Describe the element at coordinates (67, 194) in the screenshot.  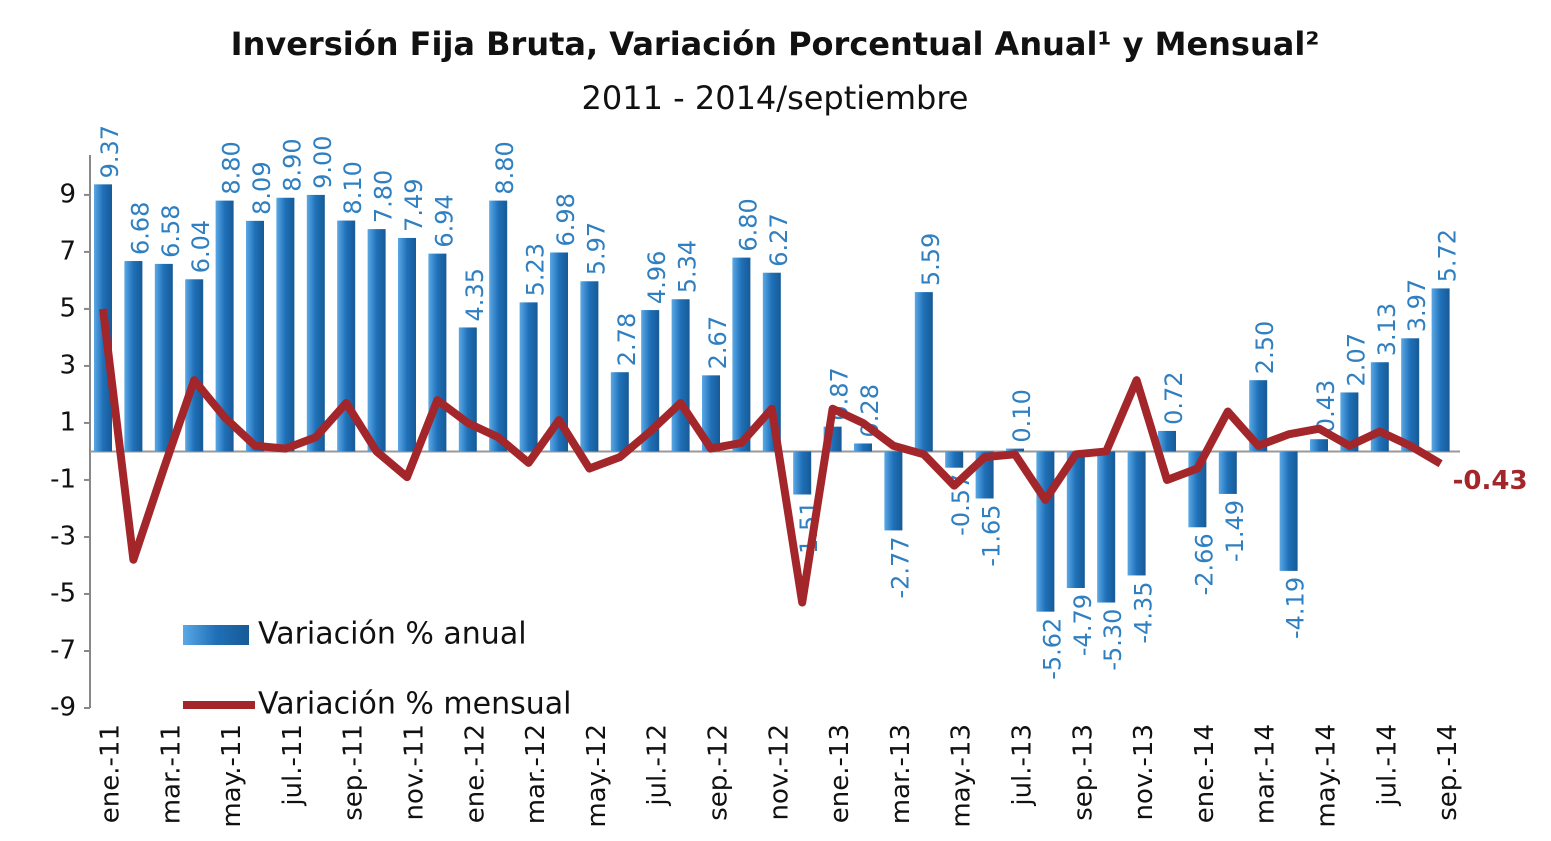
I see `y-tick-label: 9` at that location.